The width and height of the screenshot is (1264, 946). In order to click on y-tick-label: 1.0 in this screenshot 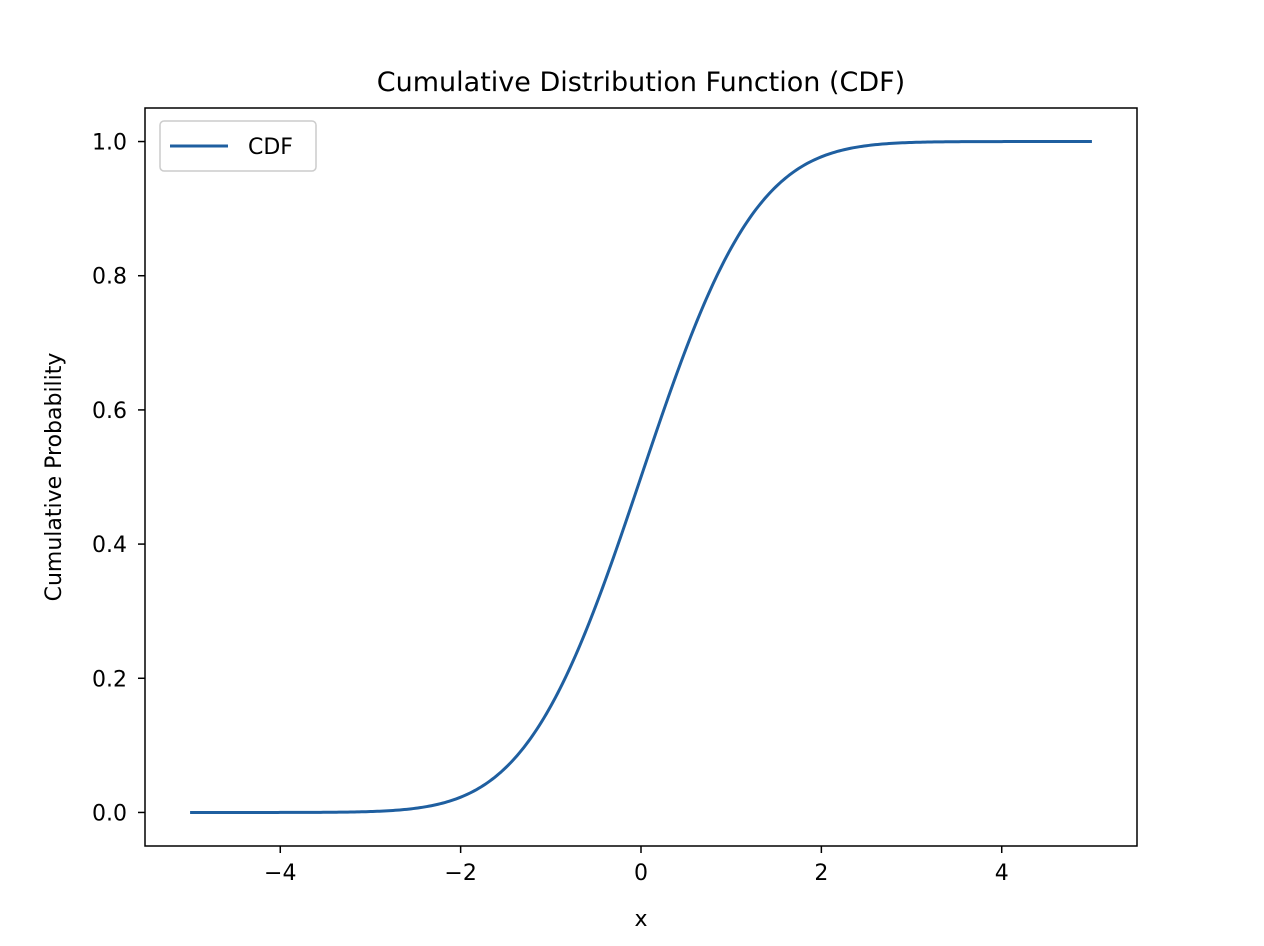, I will do `click(109, 143)`.